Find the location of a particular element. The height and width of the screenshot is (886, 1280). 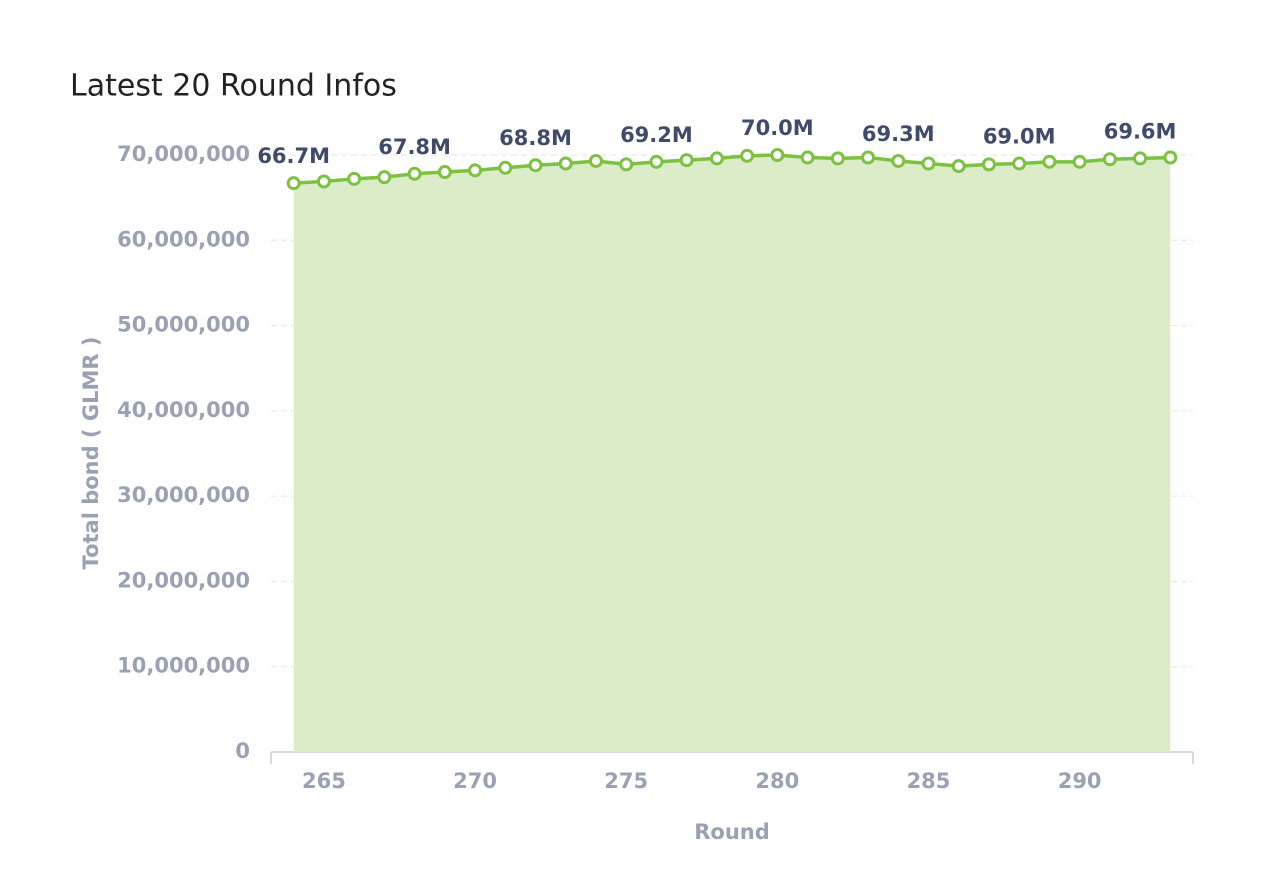

y-tick-label: 30,000,000 is located at coordinates (183, 495).